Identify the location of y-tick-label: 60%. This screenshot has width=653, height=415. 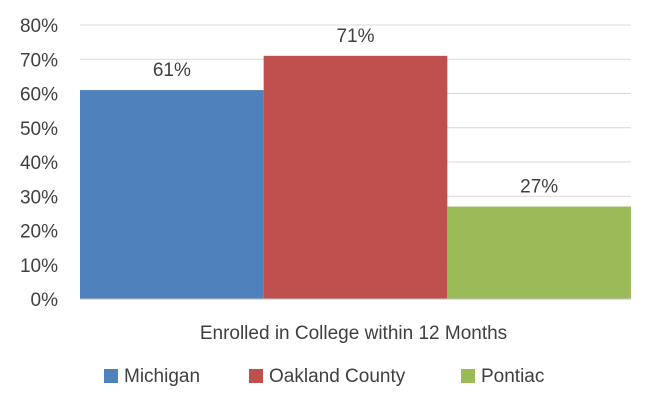
(39, 95).